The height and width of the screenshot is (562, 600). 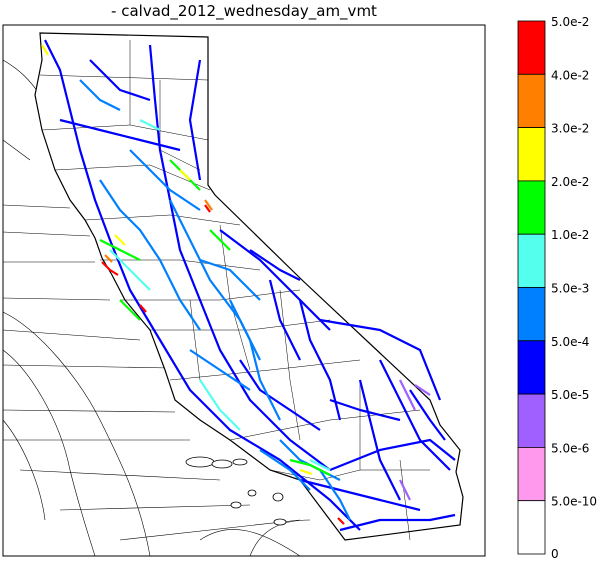 I want to click on colorbar-tick-label: 3.0e-2, so click(x=570, y=129).